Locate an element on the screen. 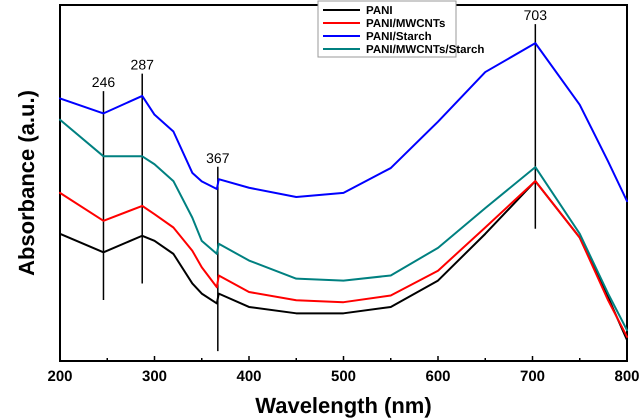 The width and height of the screenshot is (643, 419). x-tick-label: 200 is located at coordinates (60, 376).